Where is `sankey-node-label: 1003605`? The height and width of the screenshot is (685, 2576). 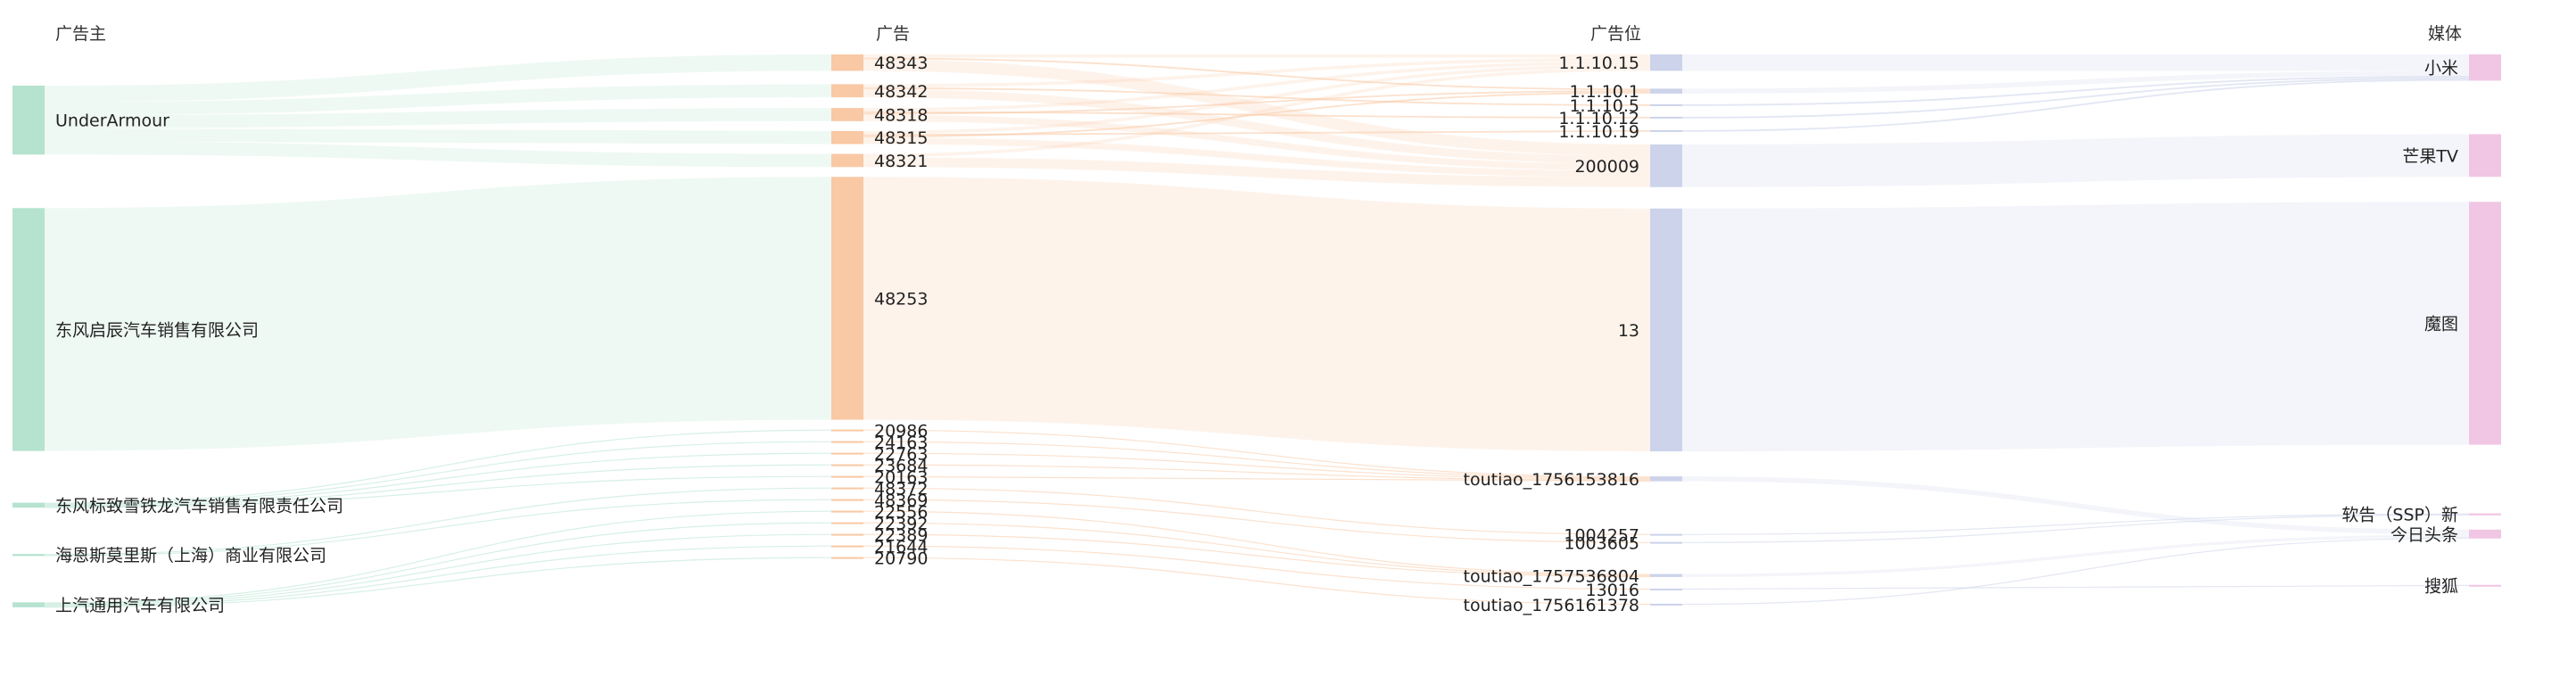
sankey-node-label: 1003605 is located at coordinates (1601, 544).